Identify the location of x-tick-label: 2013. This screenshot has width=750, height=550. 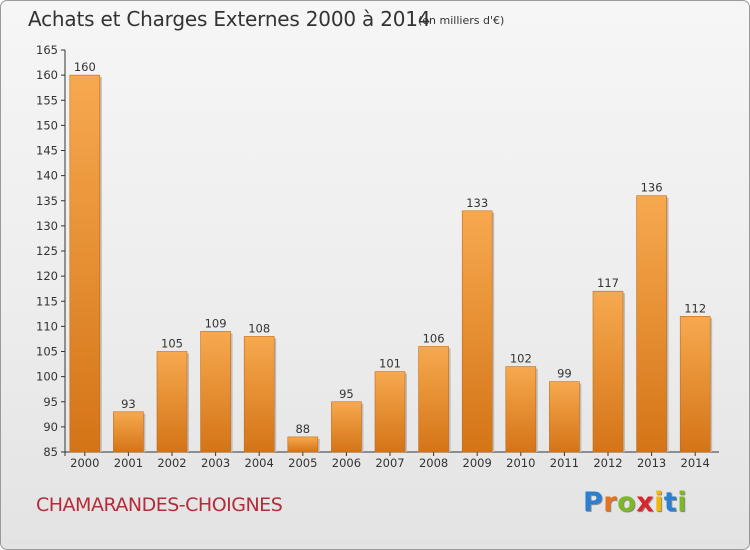
(651, 463).